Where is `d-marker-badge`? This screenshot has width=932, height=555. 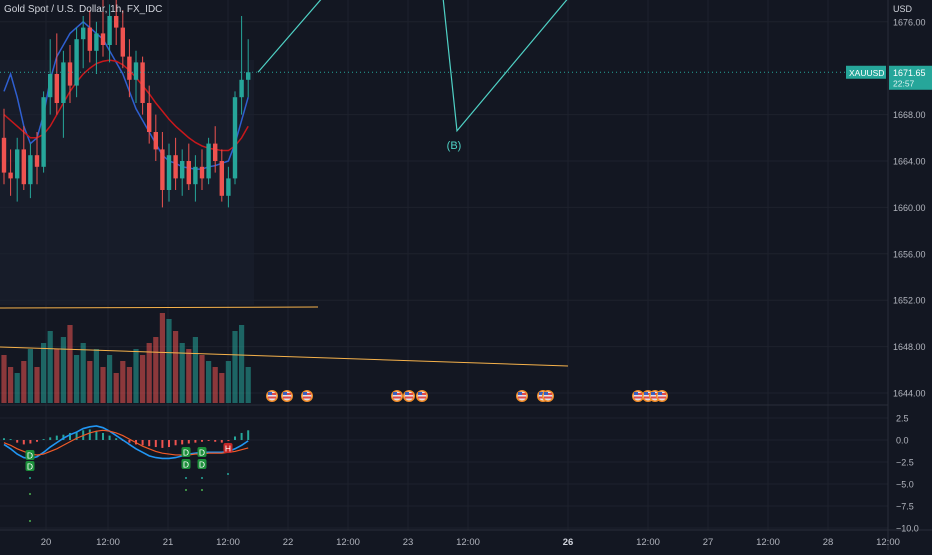
d-marker-badge is located at coordinates (202, 464).